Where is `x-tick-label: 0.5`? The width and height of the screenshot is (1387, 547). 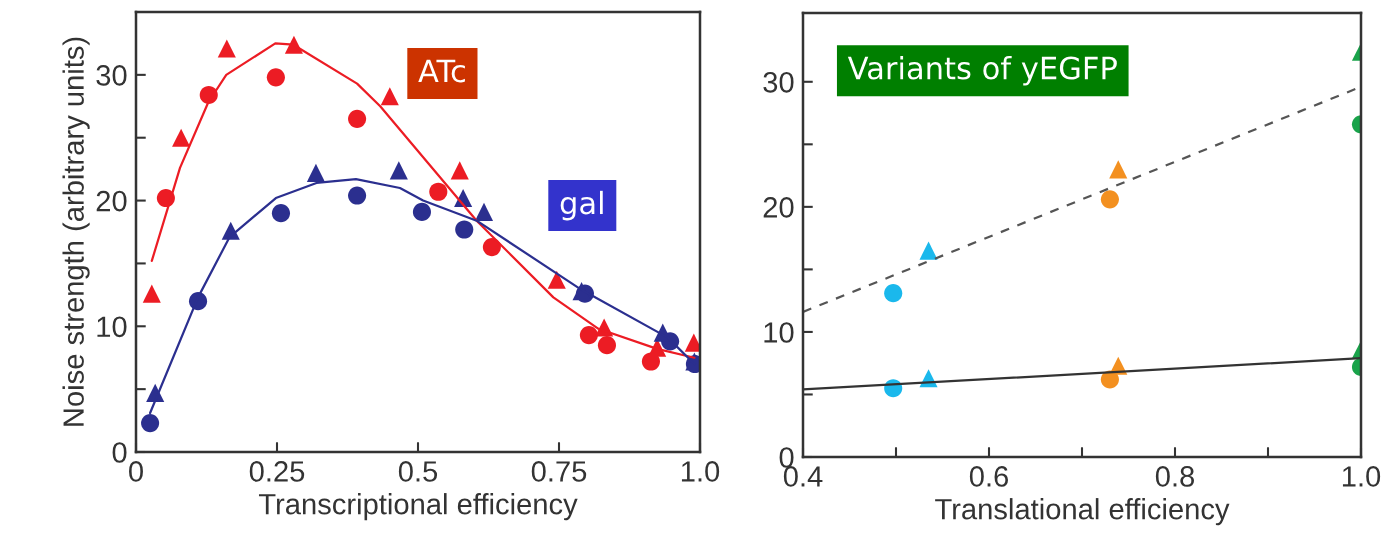
x-tick-label: 0.5 is located at coordinates (418, 471).